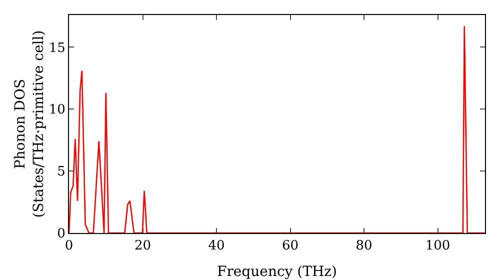 The height and width of the screenshot is (280, 500). I want to click on x-tick-label: 40, so click(216, 246).